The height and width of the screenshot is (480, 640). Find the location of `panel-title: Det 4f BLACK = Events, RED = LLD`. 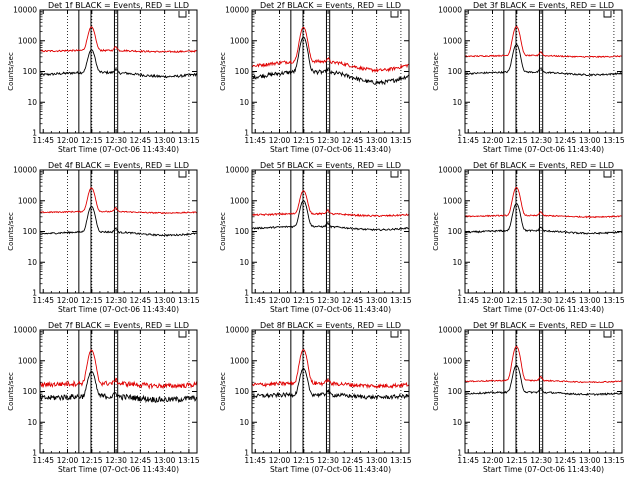

panel-title: Det 4f BLACK = Events, RED = LLD is located at coordinates (118, 165).